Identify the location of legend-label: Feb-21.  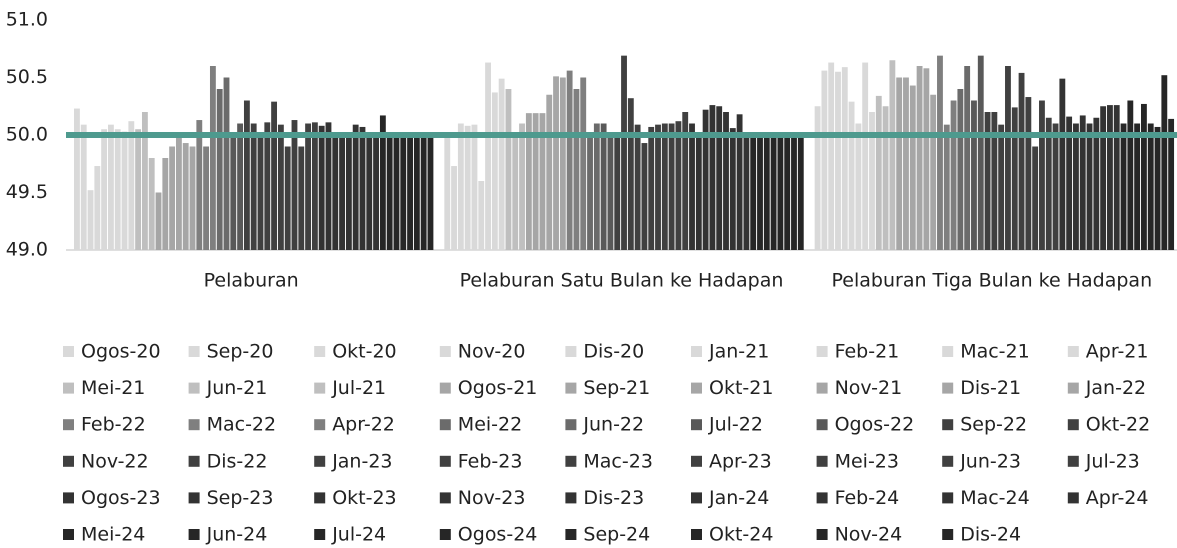
(867, 352).